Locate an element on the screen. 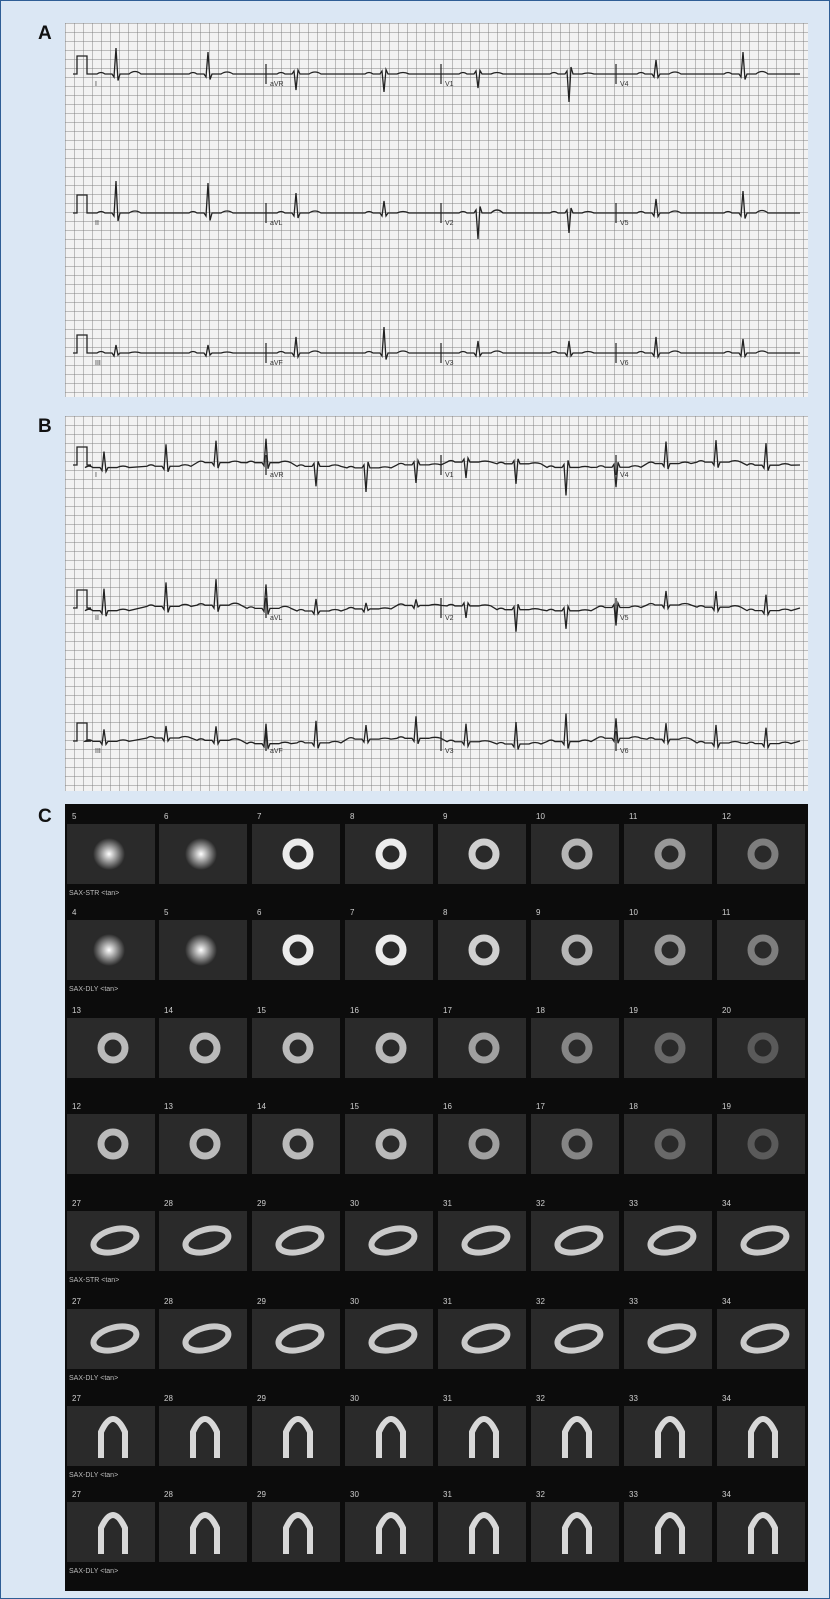 The width and height of the screenshot is (830, 1599). slice-number: 19 is located at coordinates (633, 1010).